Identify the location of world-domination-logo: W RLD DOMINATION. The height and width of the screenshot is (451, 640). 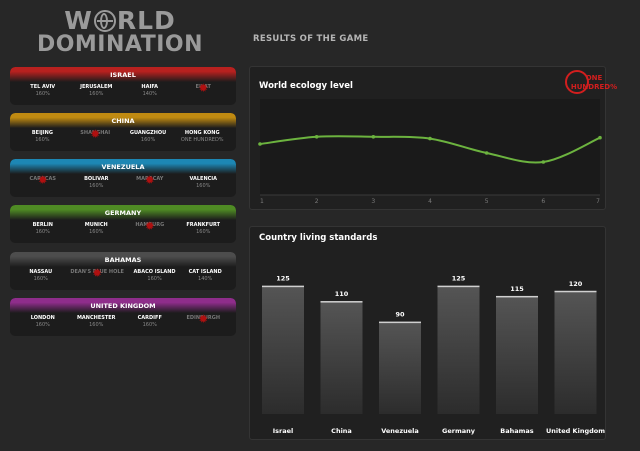
(120, 32).